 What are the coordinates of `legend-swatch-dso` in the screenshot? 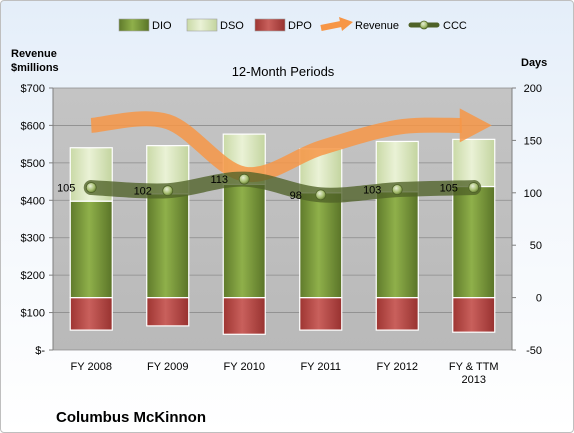 It's located at (202, 25).